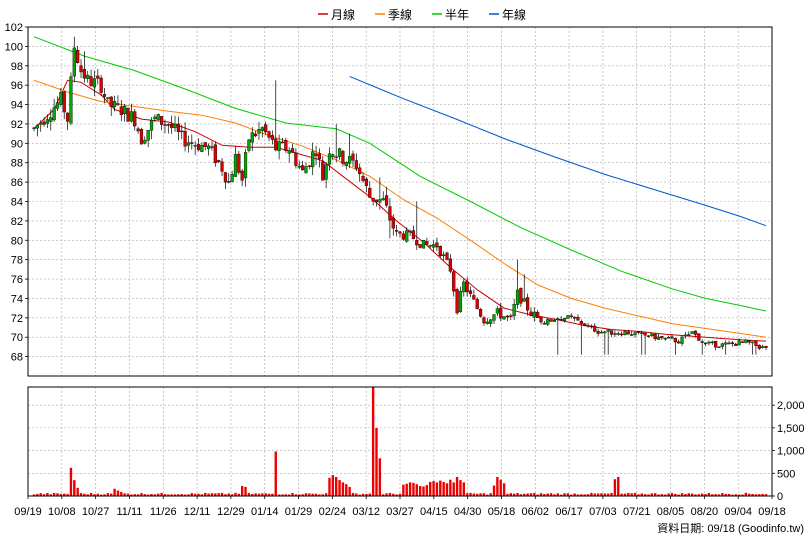 The image size is (808, 545). I want to click on price-tick-label: 88, so click(17, 164).